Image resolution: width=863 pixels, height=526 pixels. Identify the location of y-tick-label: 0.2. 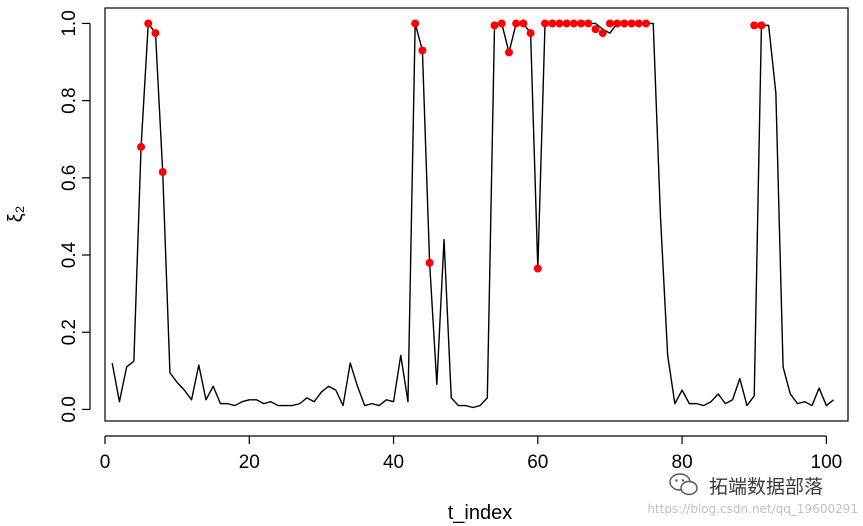
(69, 332).